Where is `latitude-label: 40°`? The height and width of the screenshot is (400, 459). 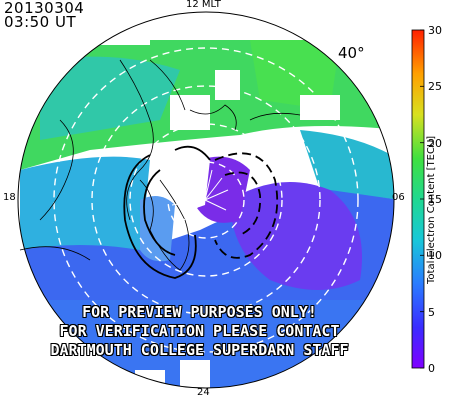 latitude-label: 40° is located at coordinates (351, 53).